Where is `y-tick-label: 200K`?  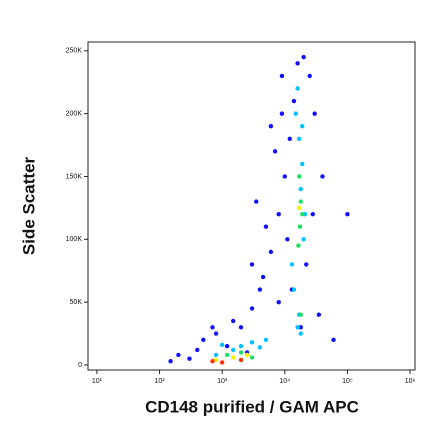 y-tick-label: 200K is located at coordinates (74, 113).